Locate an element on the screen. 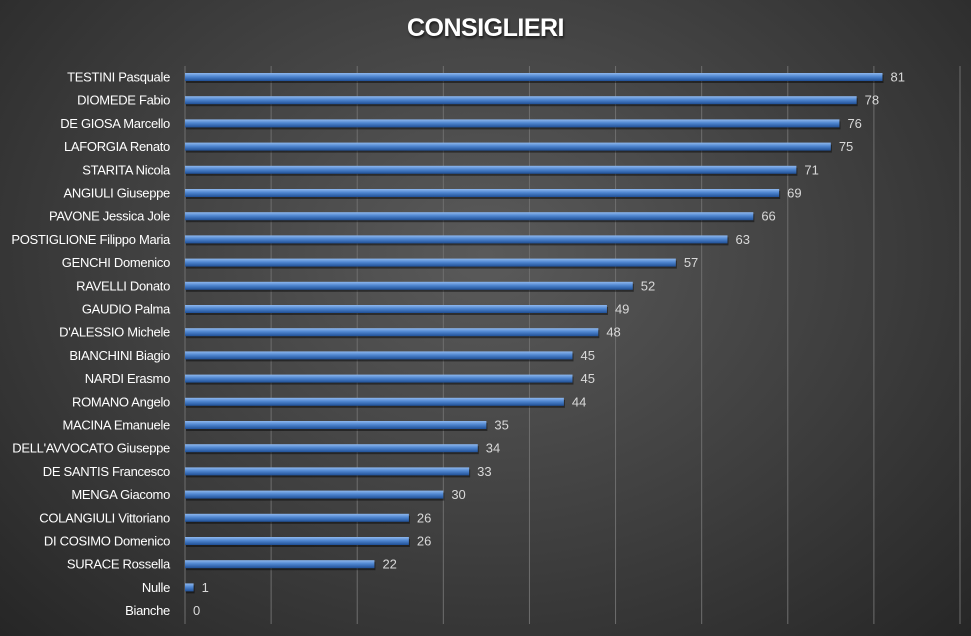 Image resolution: width=971 pixels, height=636 pixels. value-label: 71 is located at coordinates (811, 169).